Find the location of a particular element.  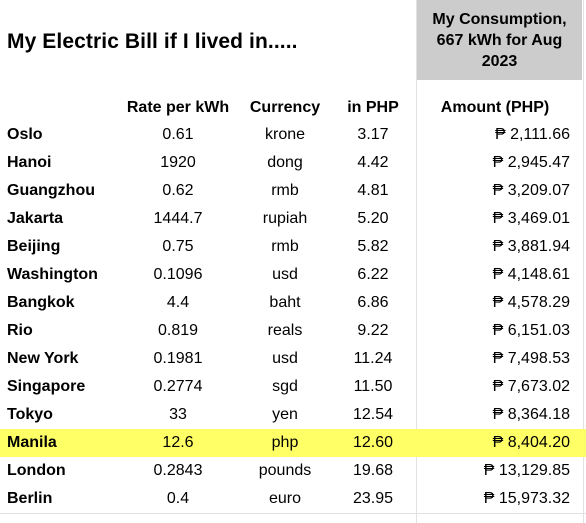

city-cell: Singapore is located at coordinates (46, 386).